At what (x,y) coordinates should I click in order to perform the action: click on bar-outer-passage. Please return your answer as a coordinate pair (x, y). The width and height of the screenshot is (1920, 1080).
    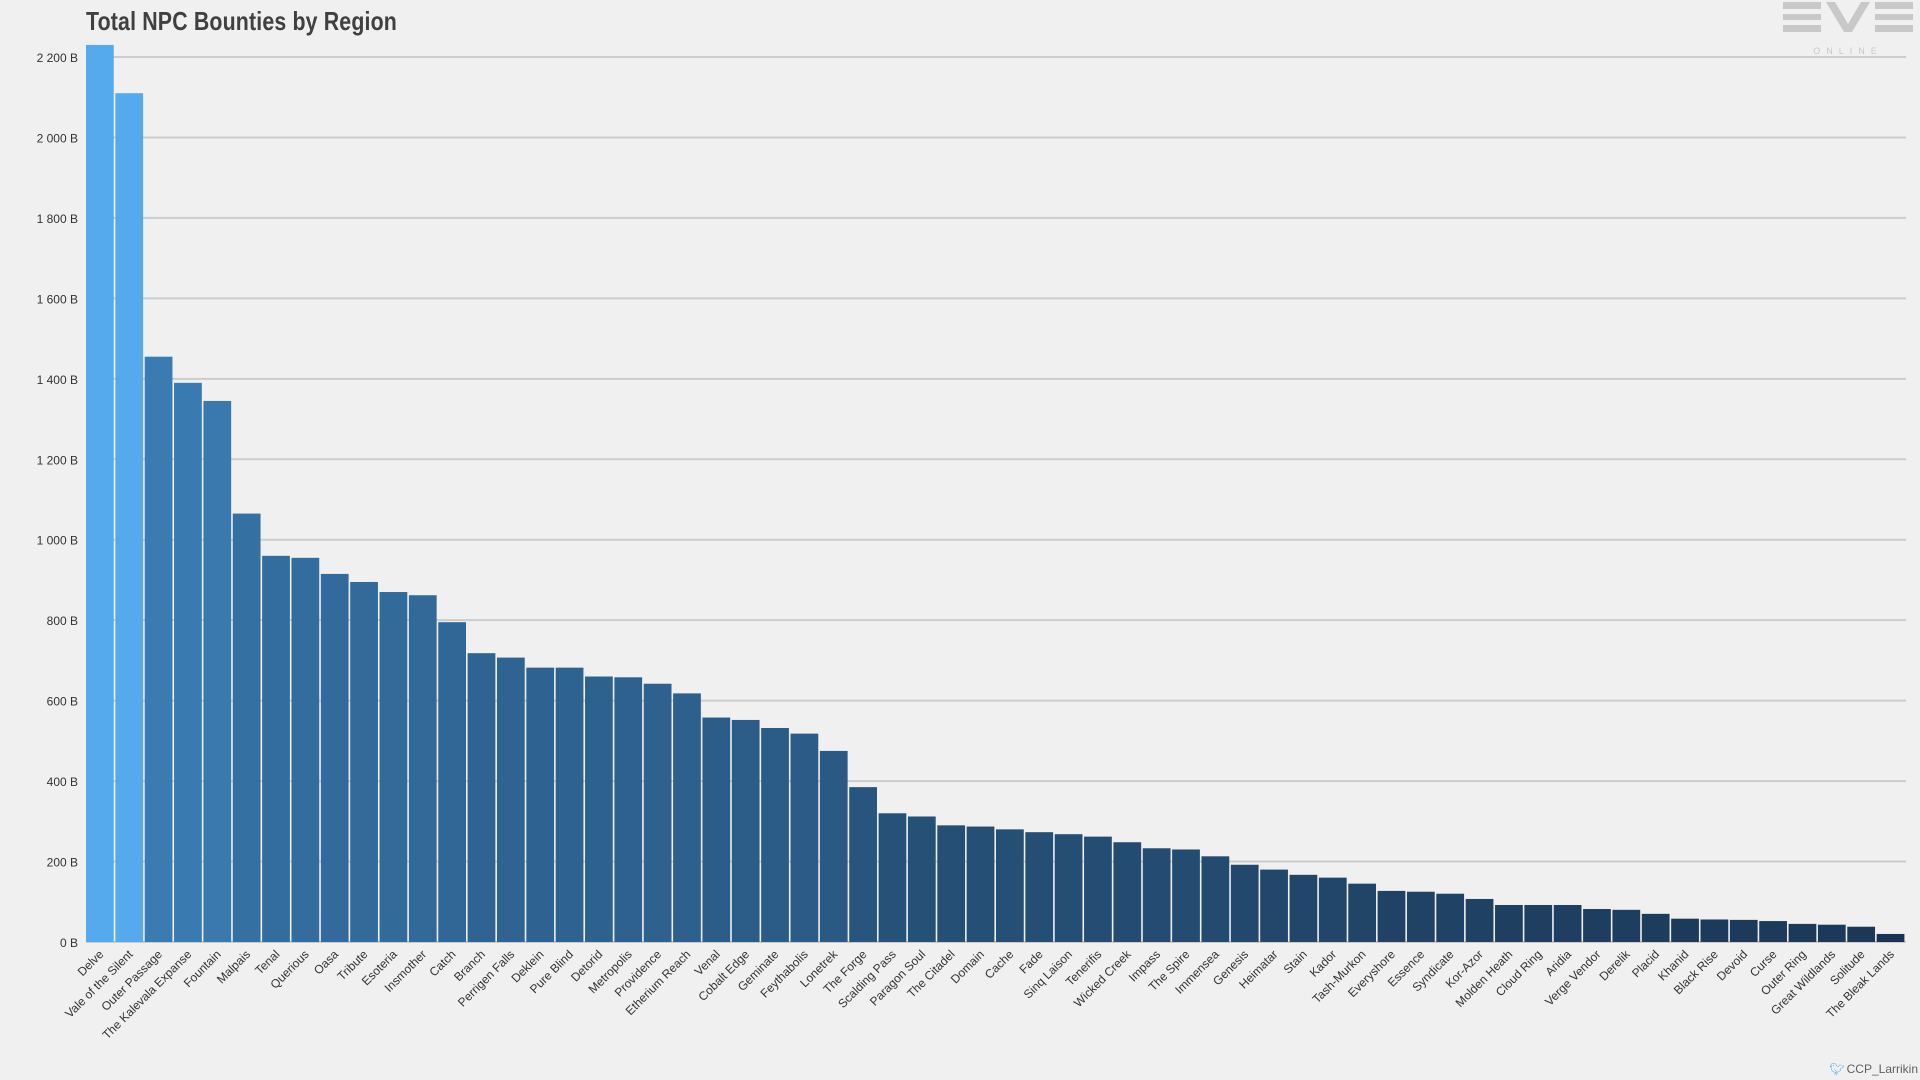
    Looking at the image, I should click on (158, 649).